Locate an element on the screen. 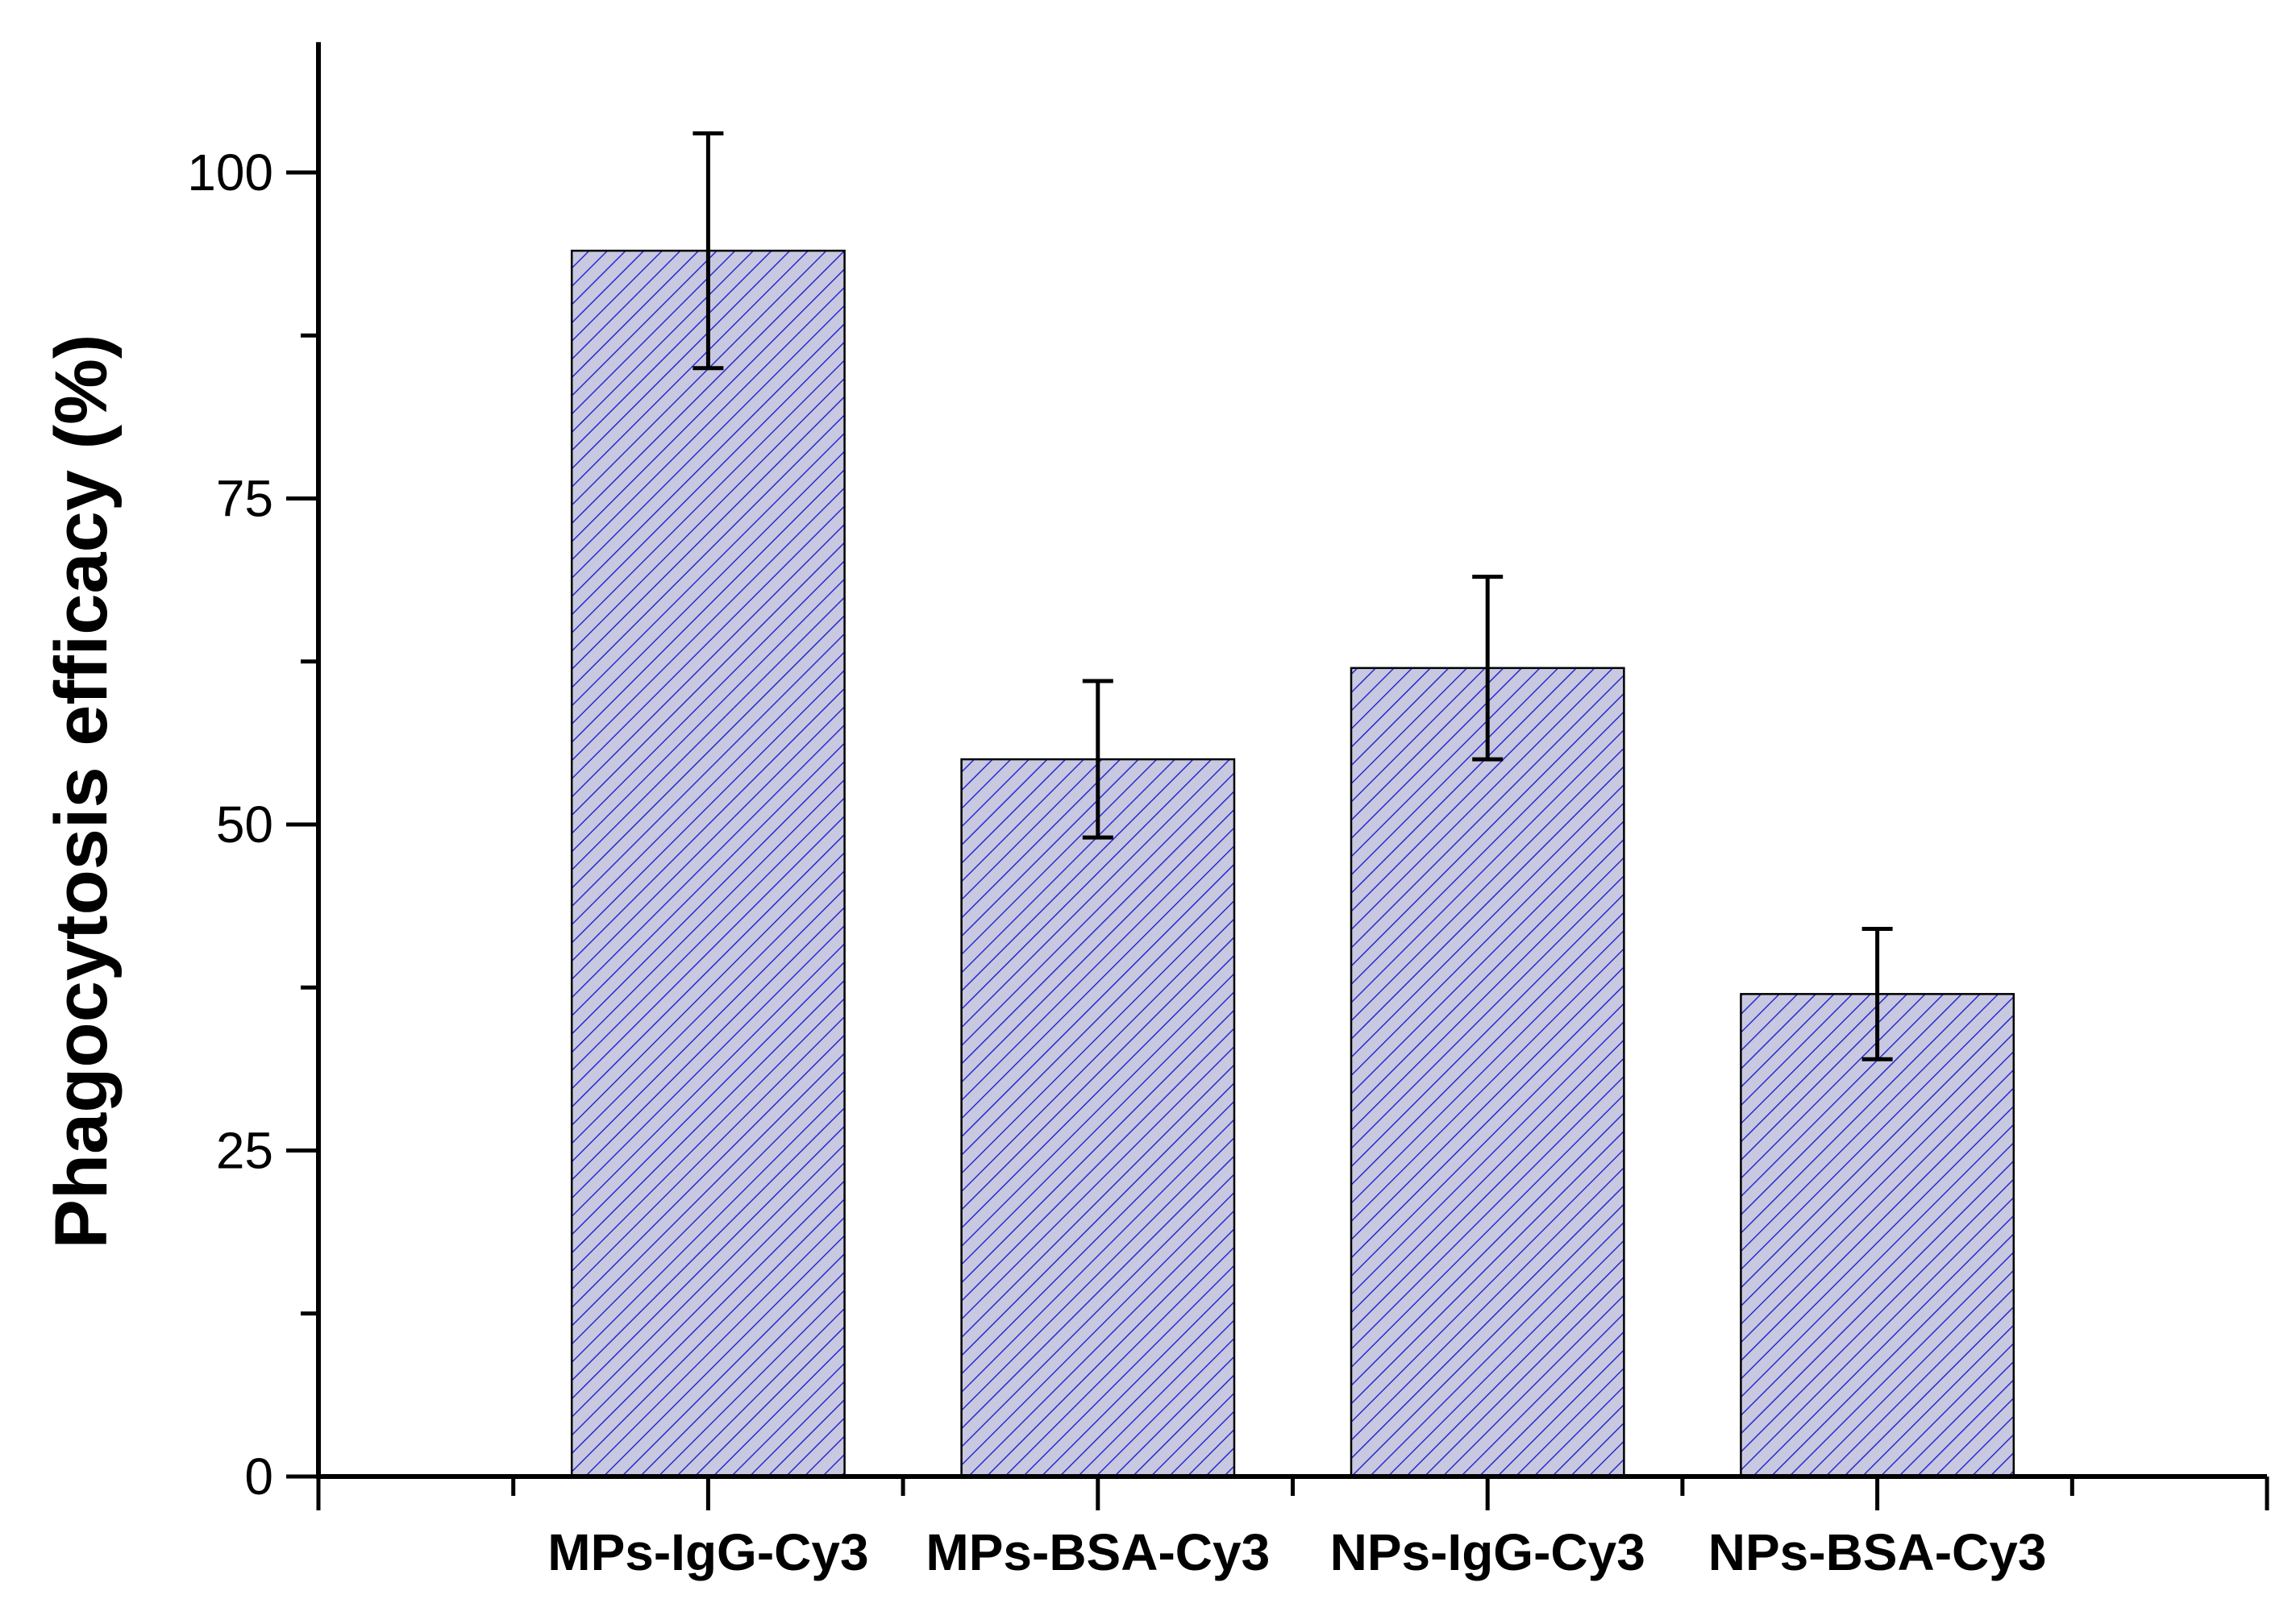 This screenshot has height=1624, width=2292. x-tick-label-nps-bsa-cy3: NPs-BSA-Cy3 is located at coordinates (1878, 1552).